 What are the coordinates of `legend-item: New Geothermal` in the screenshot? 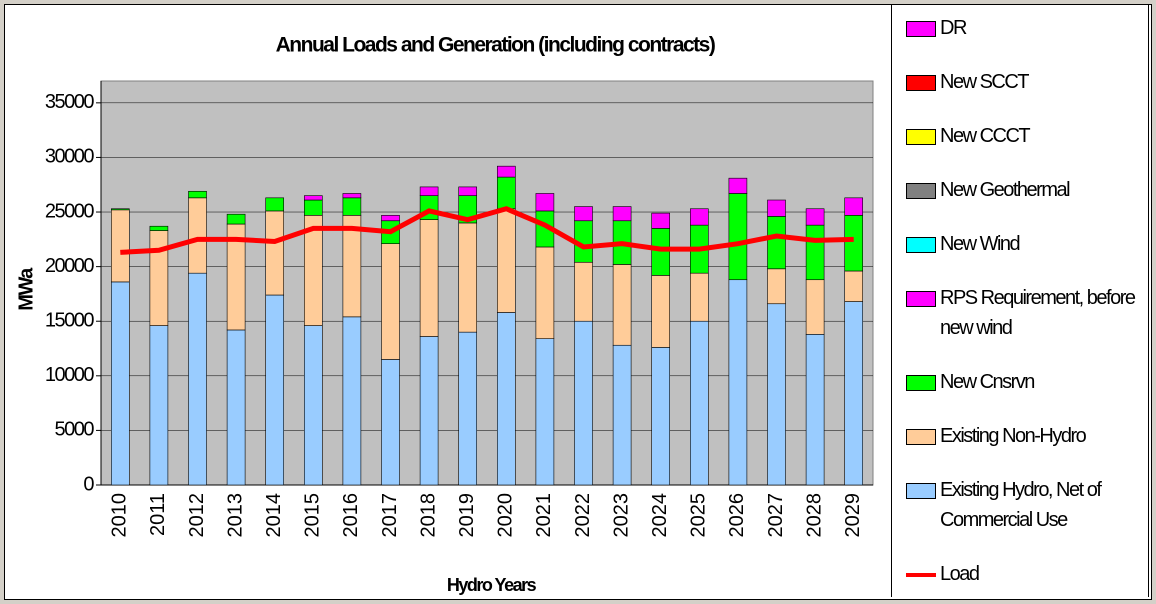 It's located at (1025, 190).